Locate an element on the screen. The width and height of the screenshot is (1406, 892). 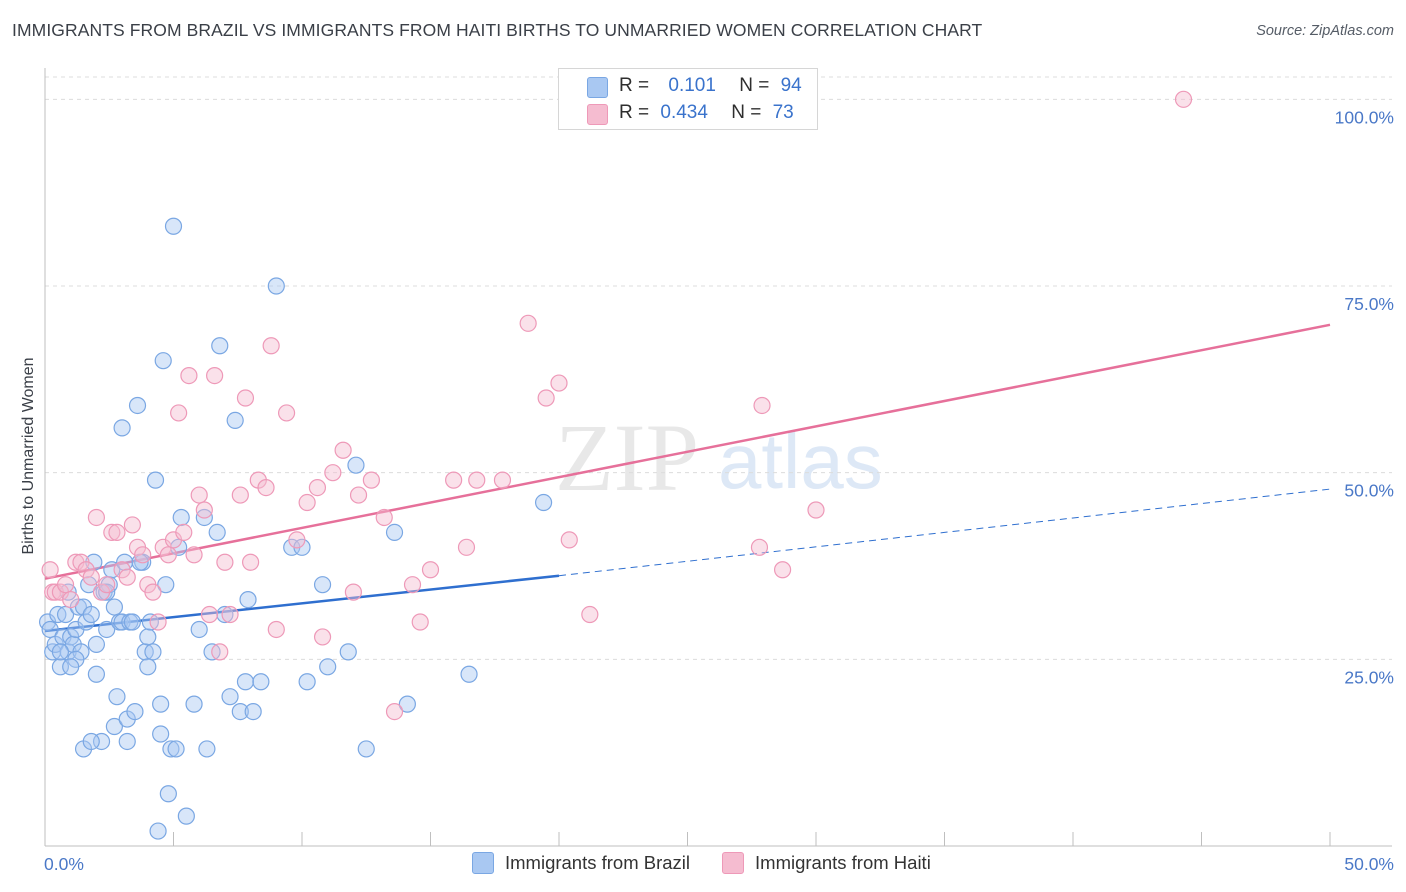
watermark-zip: ZIP is located at coordinates (627, 457).